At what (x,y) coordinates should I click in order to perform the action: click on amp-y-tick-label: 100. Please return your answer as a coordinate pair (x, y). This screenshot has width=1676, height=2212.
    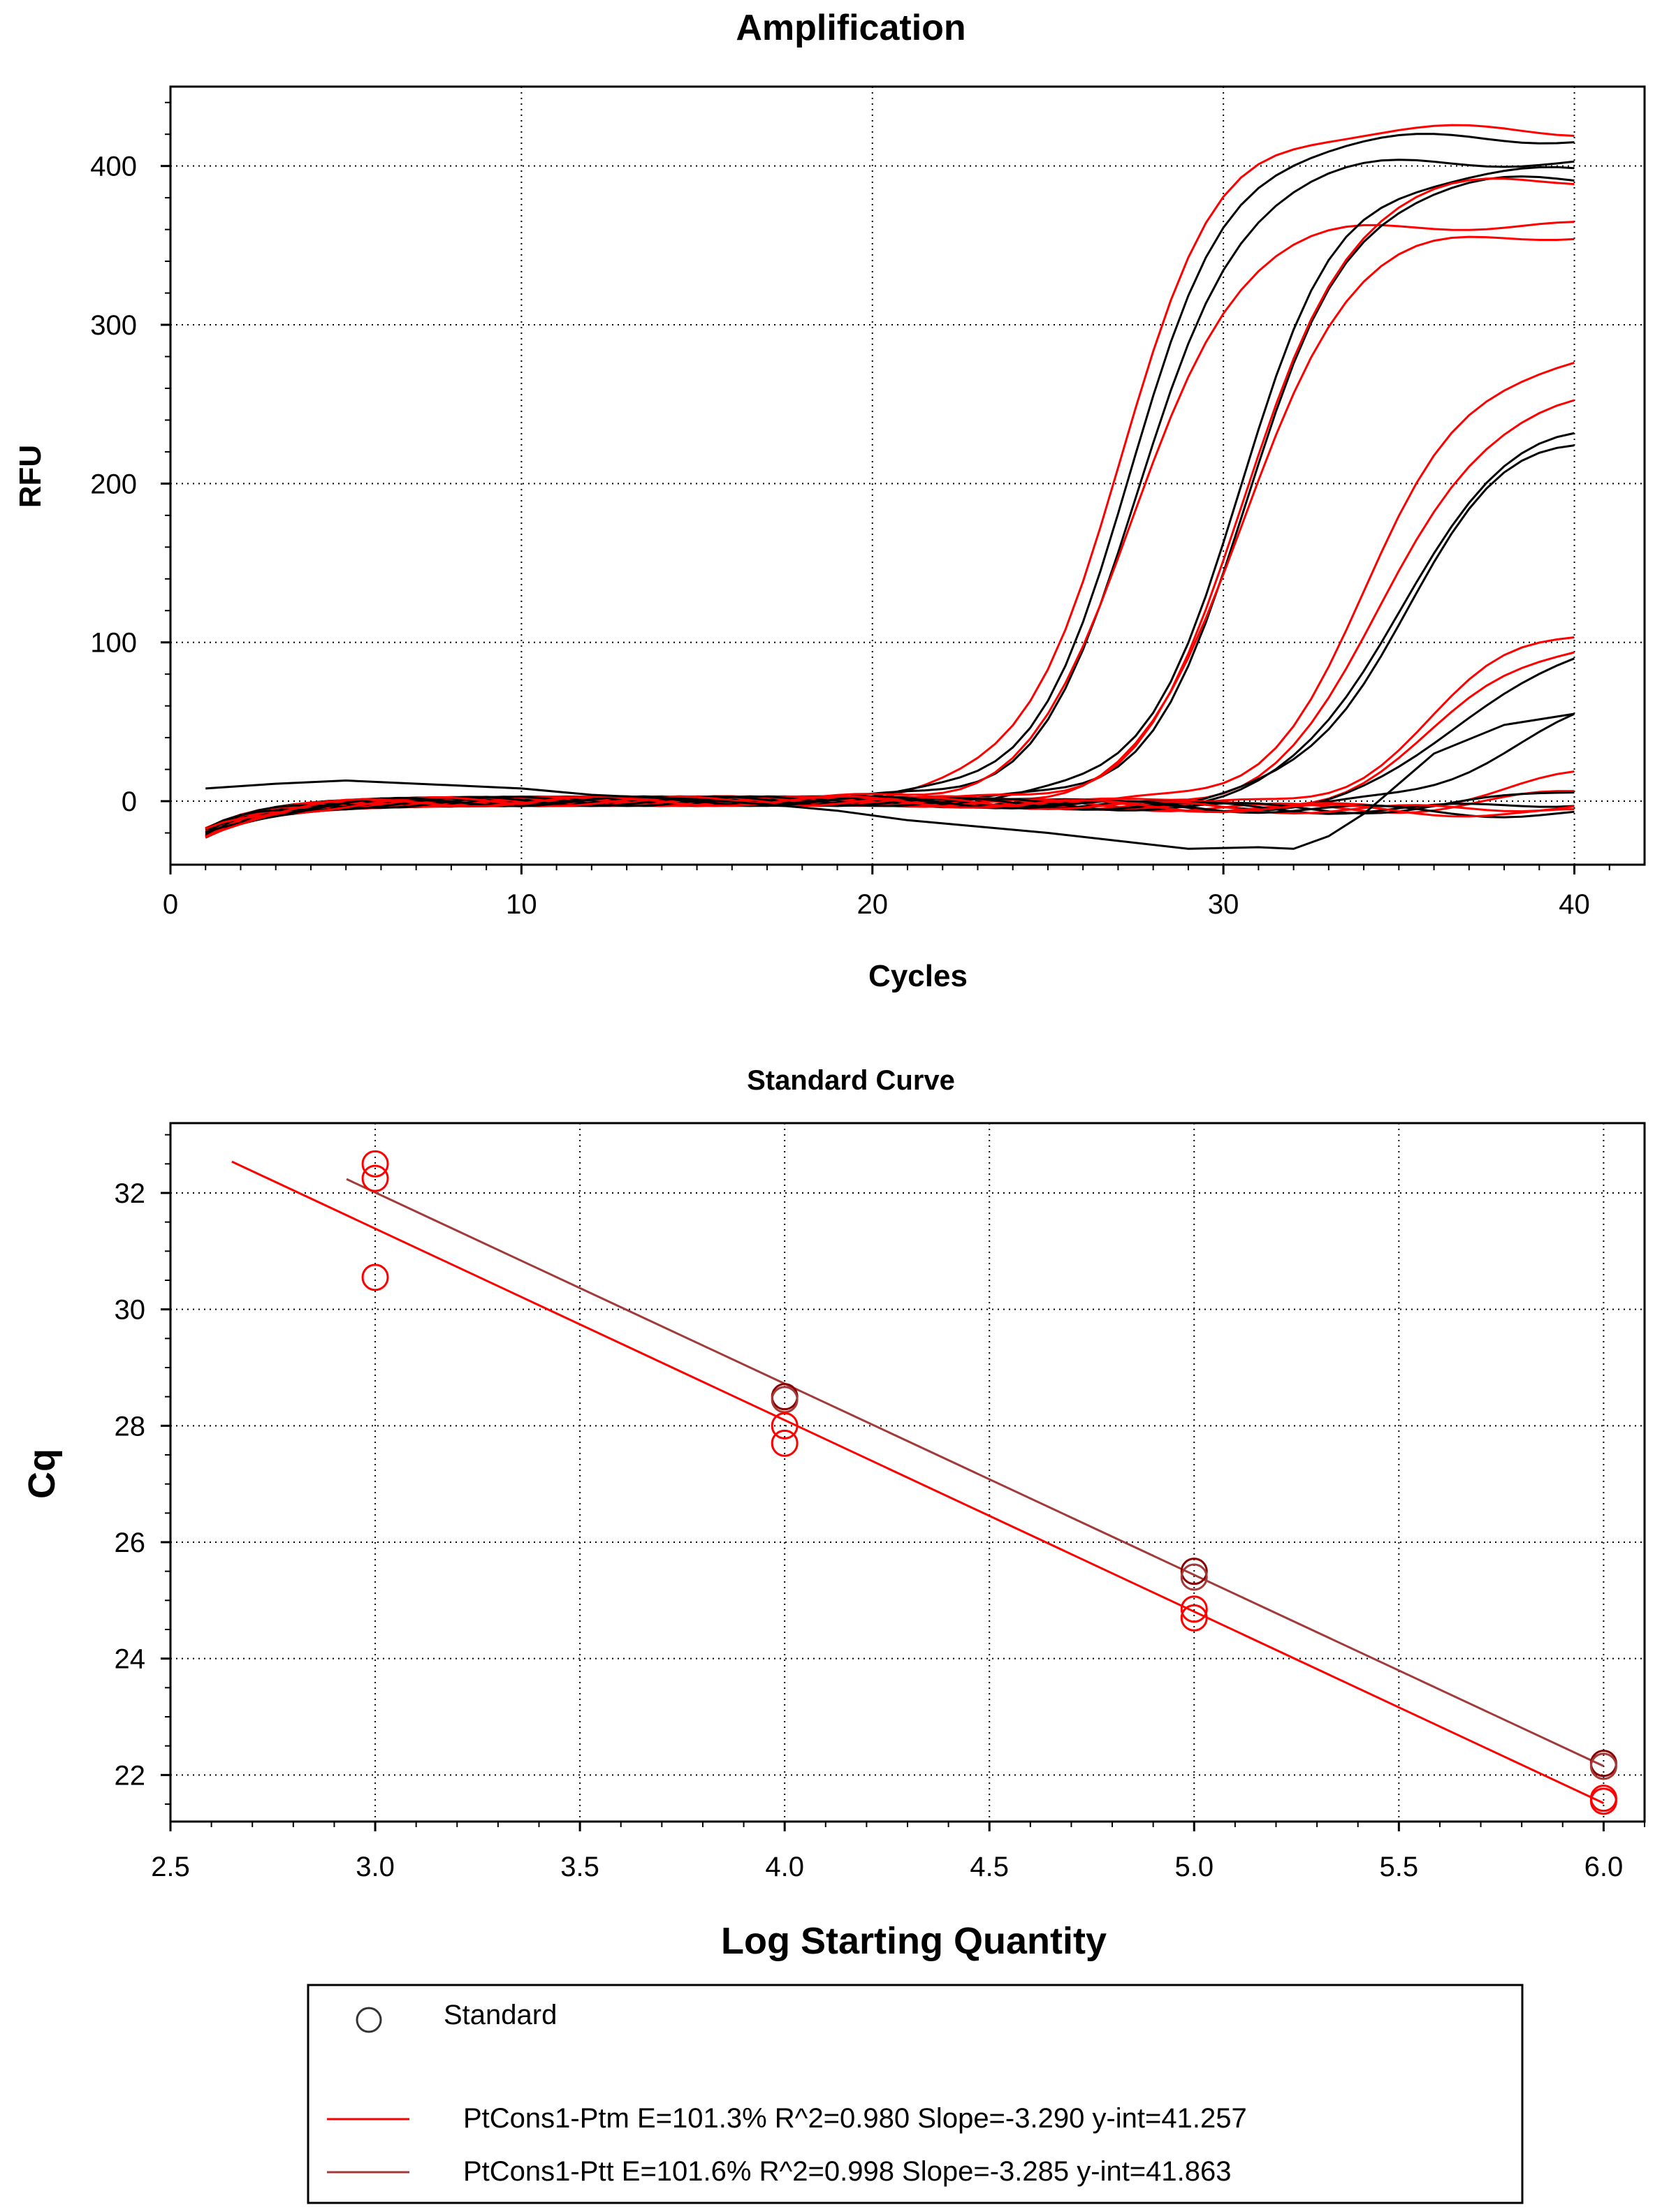
    Looking at the image, I should click on (113, 643).